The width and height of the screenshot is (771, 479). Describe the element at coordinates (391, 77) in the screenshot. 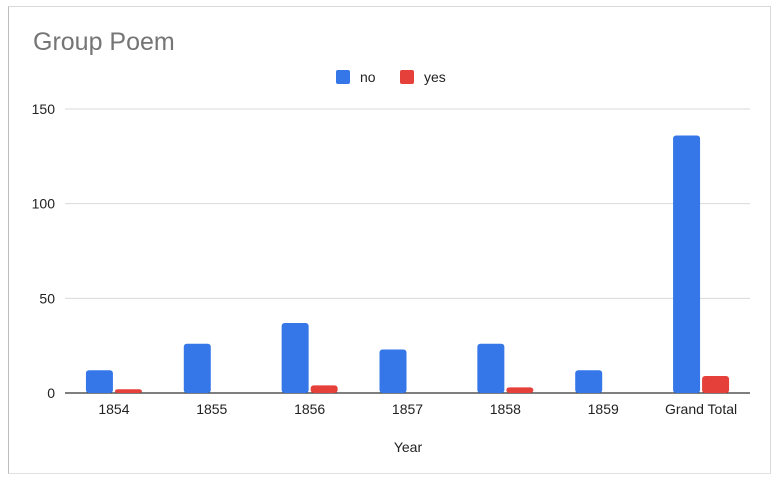

I see `legend: no yes` at that location.